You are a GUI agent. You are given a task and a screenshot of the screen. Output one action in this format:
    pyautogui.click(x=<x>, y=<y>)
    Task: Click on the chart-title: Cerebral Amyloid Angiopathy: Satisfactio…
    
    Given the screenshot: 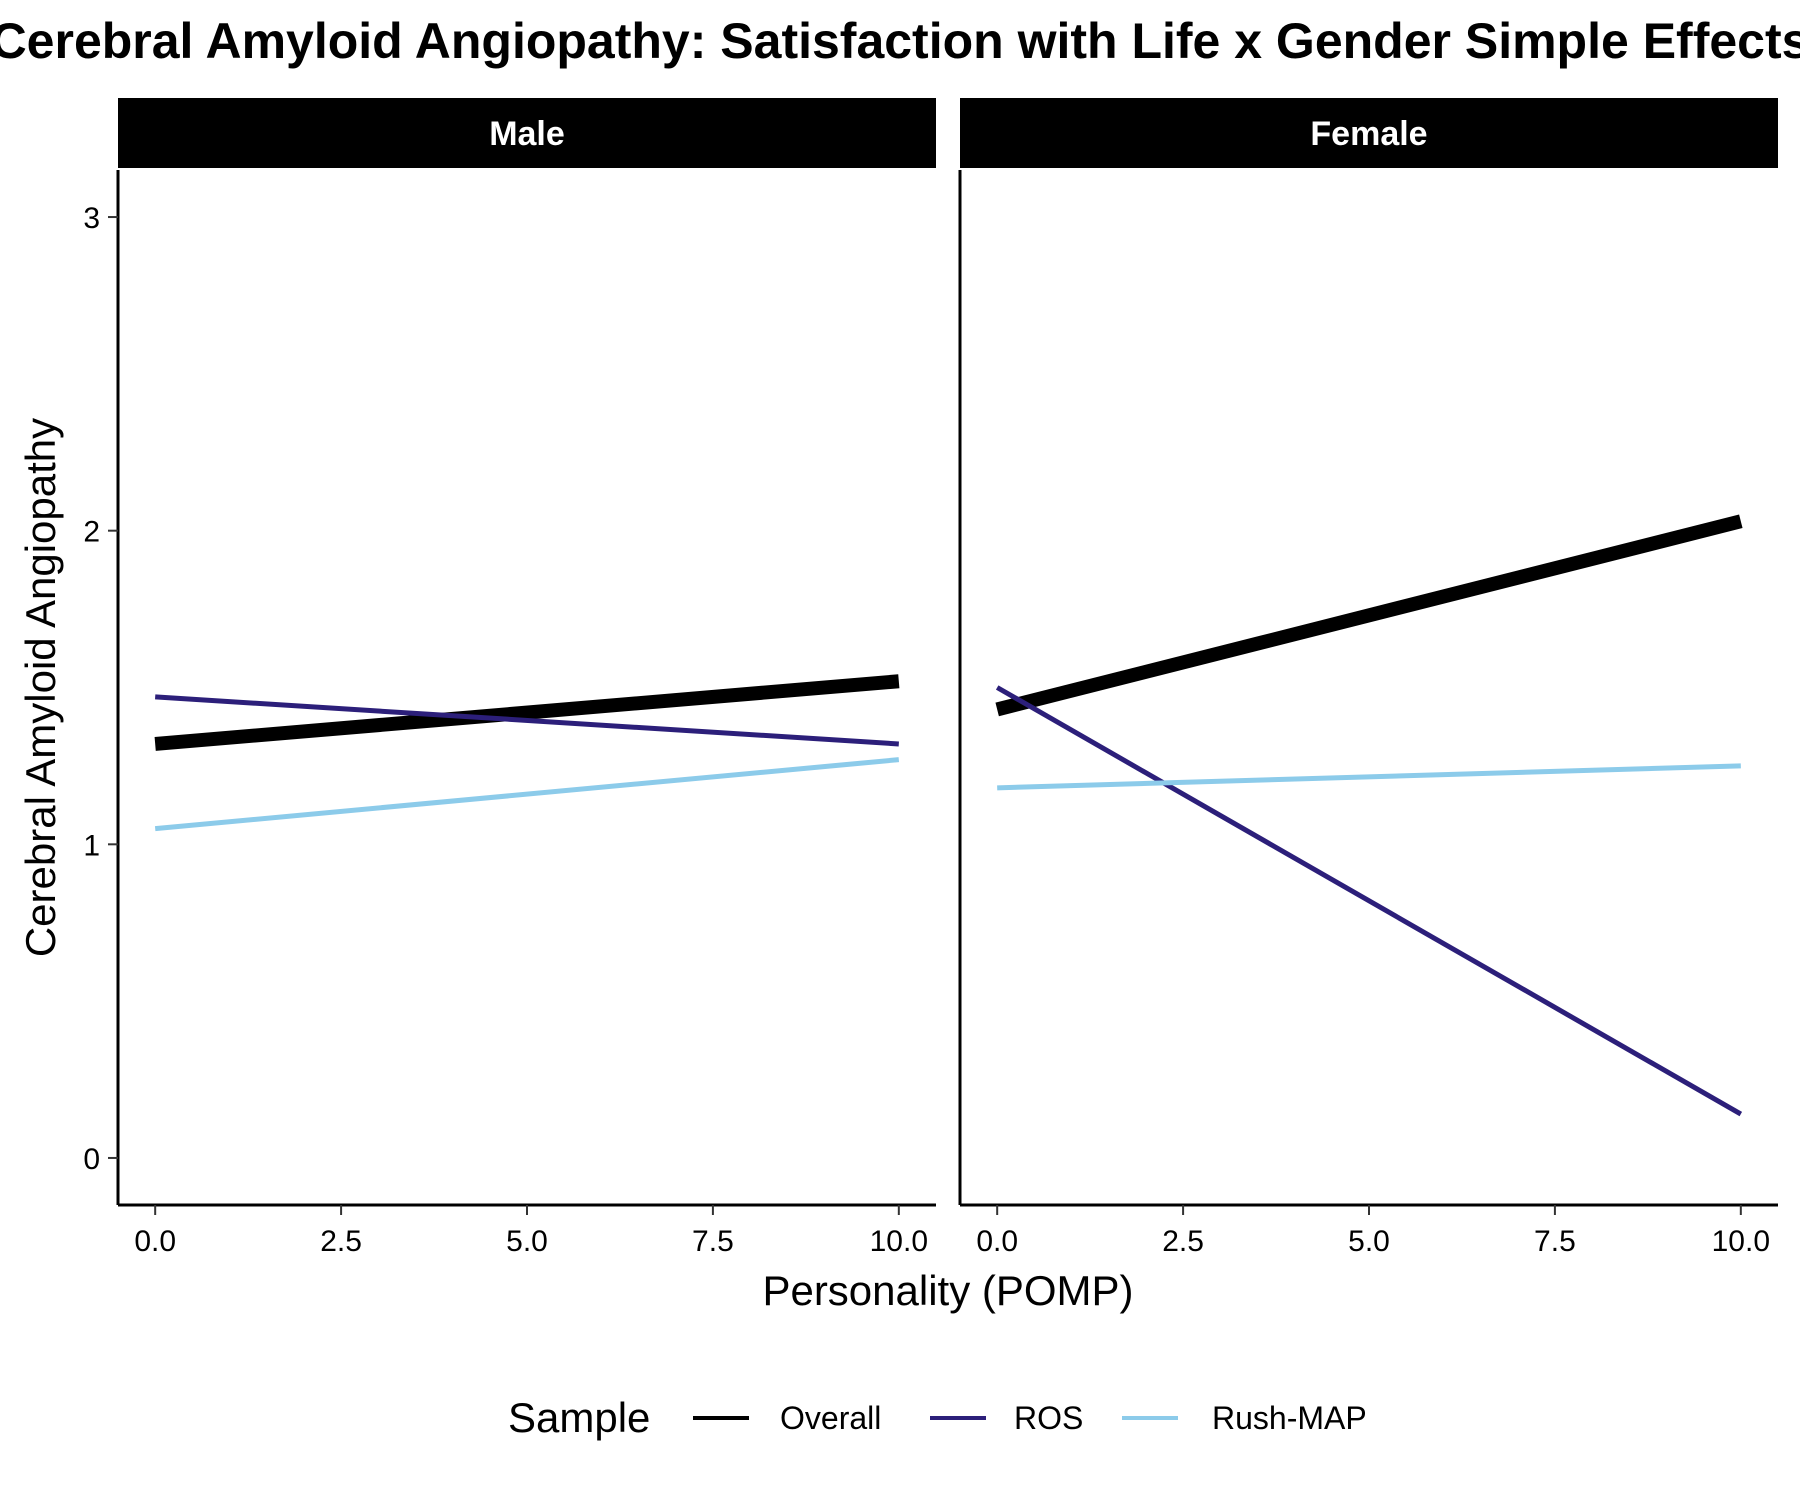 What is the action you would take?
    pyautogui.click(x=900, y=41)
    